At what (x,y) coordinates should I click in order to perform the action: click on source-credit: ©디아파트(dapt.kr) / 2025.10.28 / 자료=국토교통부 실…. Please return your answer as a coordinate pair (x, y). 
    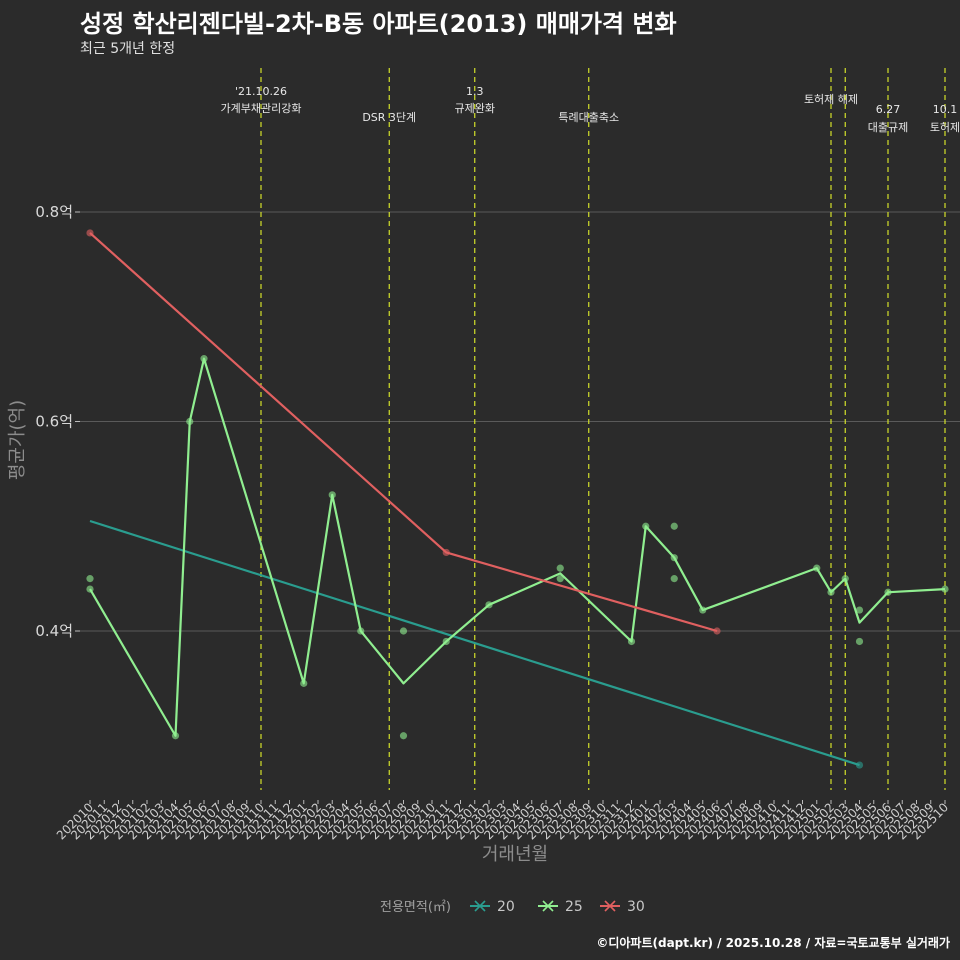
    Looking at the image, I should click on (773, 943).